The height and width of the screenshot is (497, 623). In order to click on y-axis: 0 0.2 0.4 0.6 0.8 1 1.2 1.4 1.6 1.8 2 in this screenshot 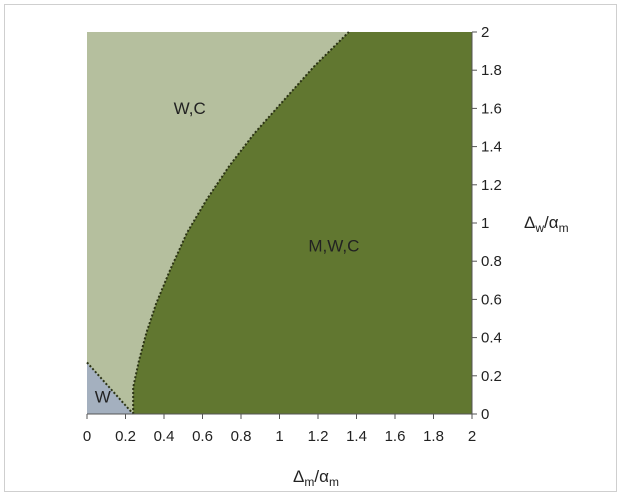, I will do `click(486, 223)`.